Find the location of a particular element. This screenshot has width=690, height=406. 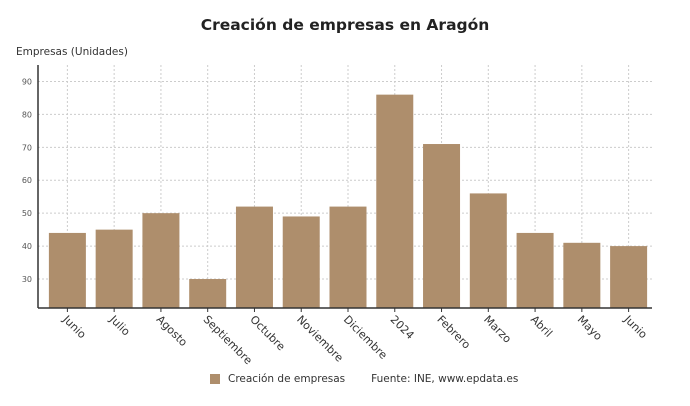

legend-label: Creación de empresas is located at coordinates (287, 379).